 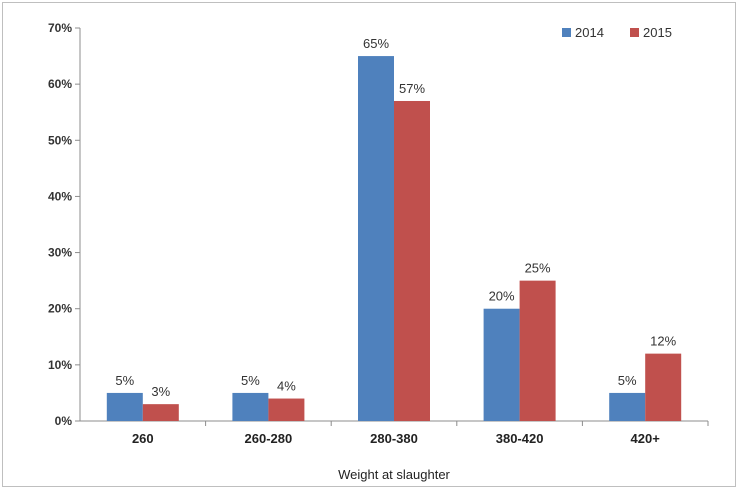 I want to click on data-label: 20%, so click(x=502, y=296).